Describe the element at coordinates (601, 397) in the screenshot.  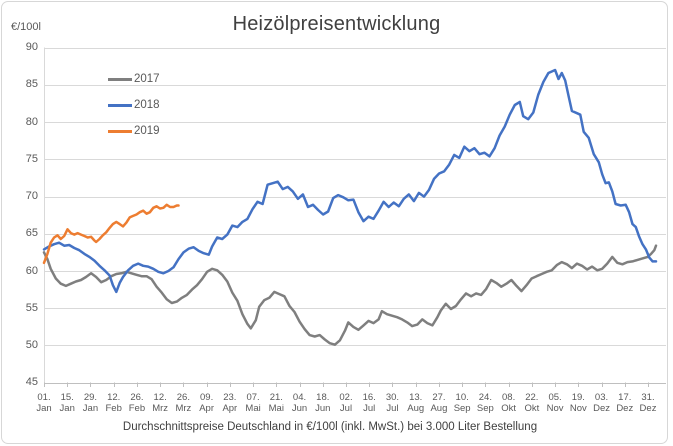
I see `x-tick-label-line: 03.` at that location.